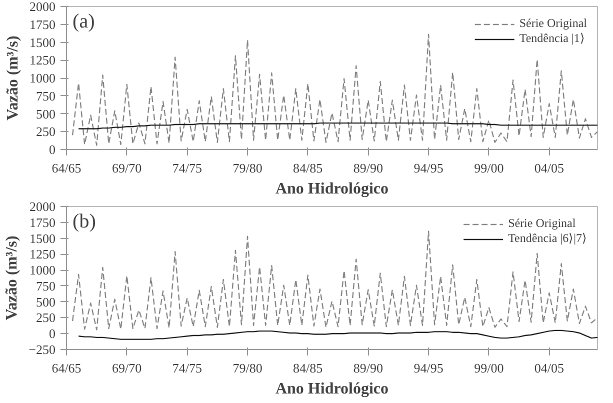 The width and height of the screenshot is (613, 403). Describe the element at coordinates (84, 221) in the screenshot. I see `annotation: (b)` at that location.